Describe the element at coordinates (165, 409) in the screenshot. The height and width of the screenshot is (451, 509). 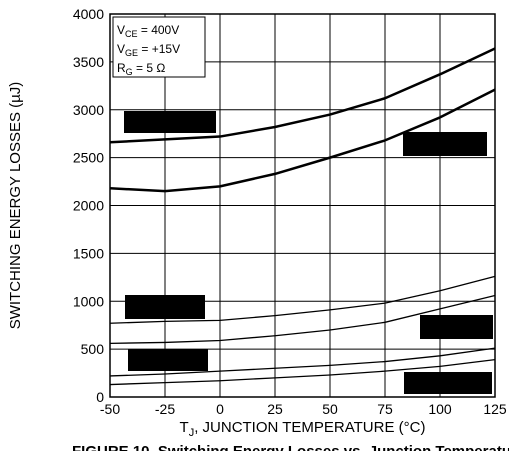
I see `x-tick-label: -25` at that location.